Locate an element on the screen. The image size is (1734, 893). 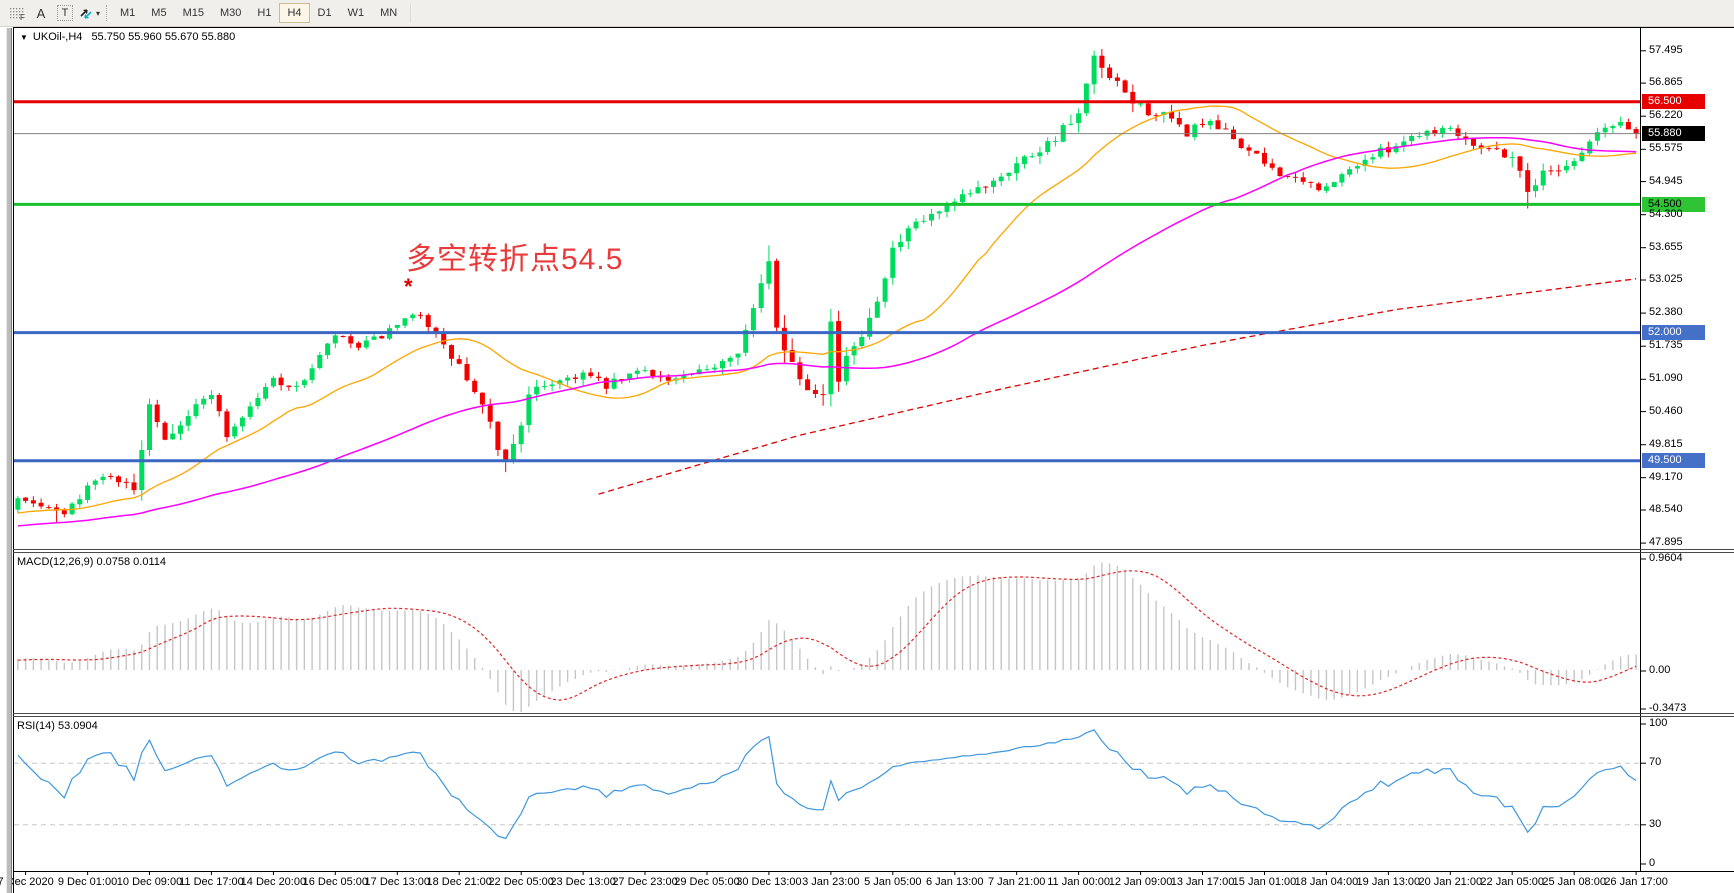
time-axis-label: 19 Jan 13:00 is located at coordinates (1388, 882).